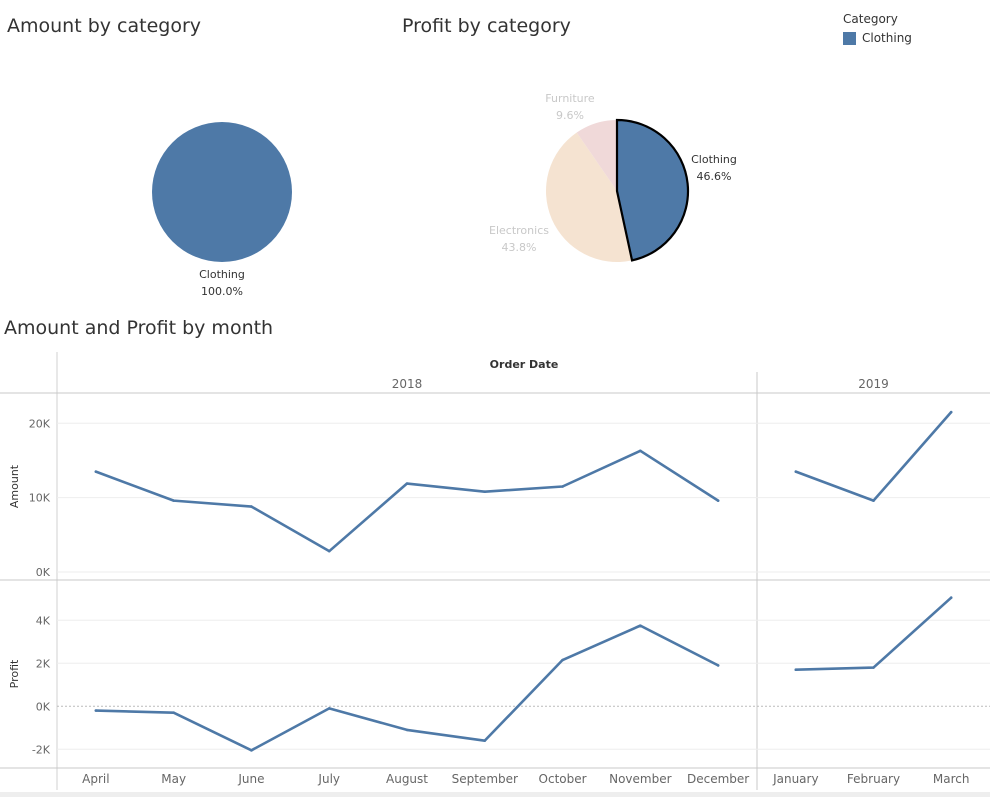 The width and height of the screenshot is (990, 797). Describe the element at coordinates (570, 98) in the screenshot. I see `pie-label-furniture: Furniture` at that location.